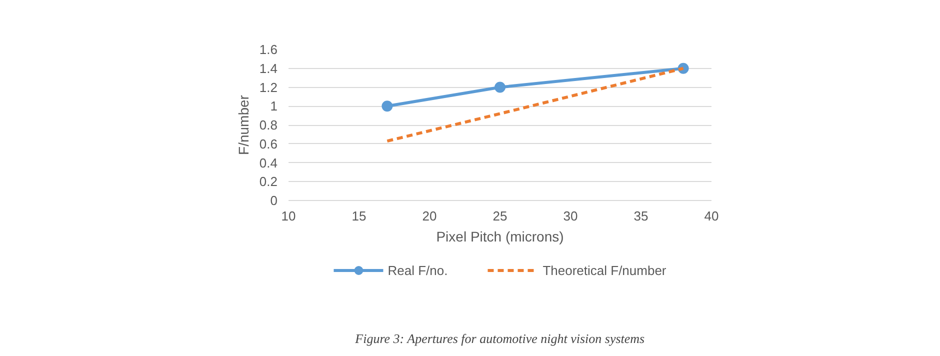  What do you see at coordinates (268, 162) in the screenshot?
I see `y-tick-label: 0.4` at bounding box center [268, 162].